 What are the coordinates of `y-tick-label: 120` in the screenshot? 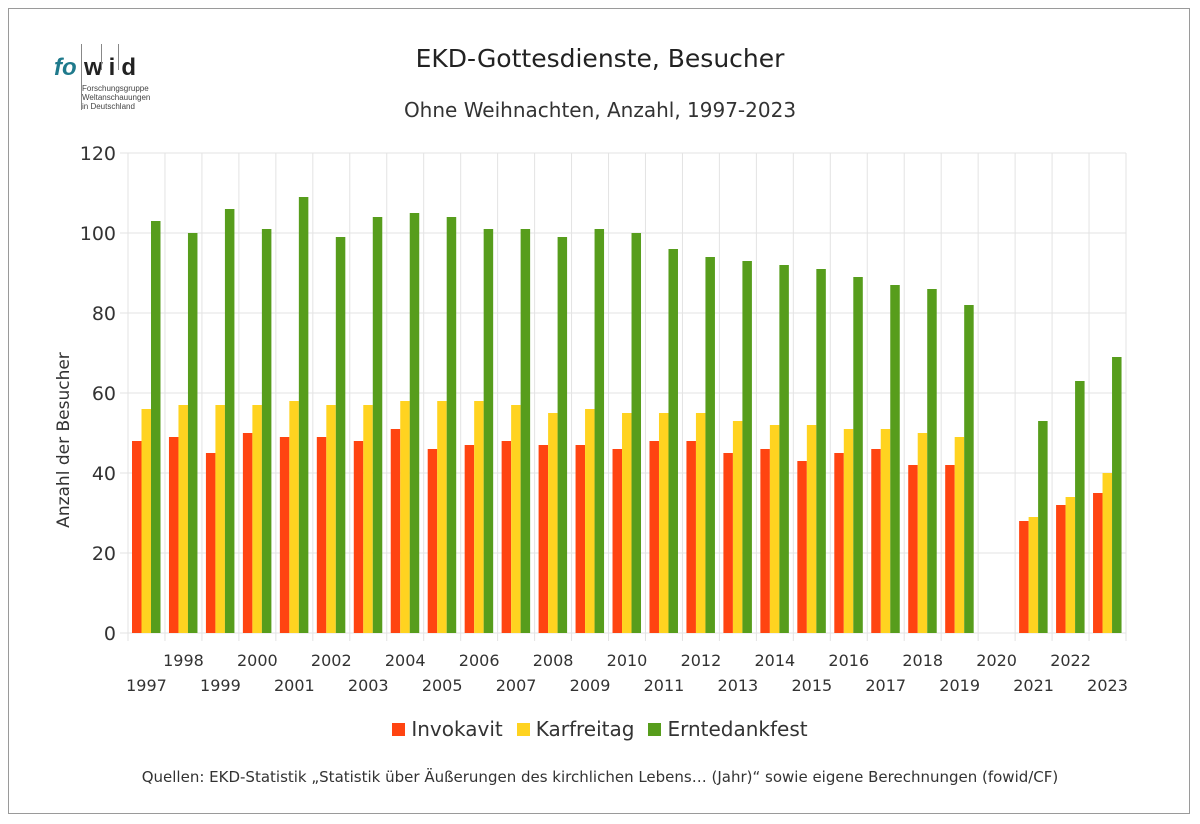 It's located at (98, 154).